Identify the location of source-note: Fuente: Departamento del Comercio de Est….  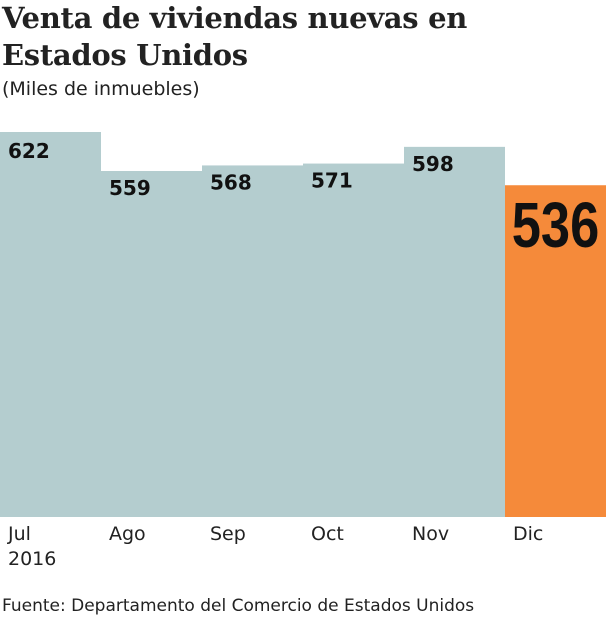
(238, 606).